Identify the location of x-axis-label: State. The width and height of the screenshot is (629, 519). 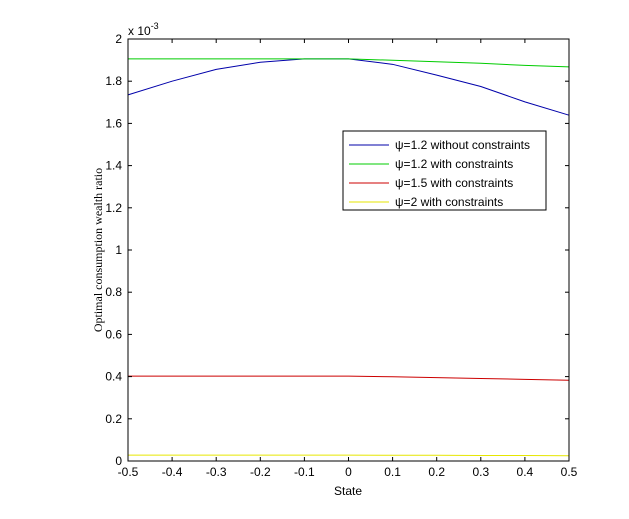
(348, 491).